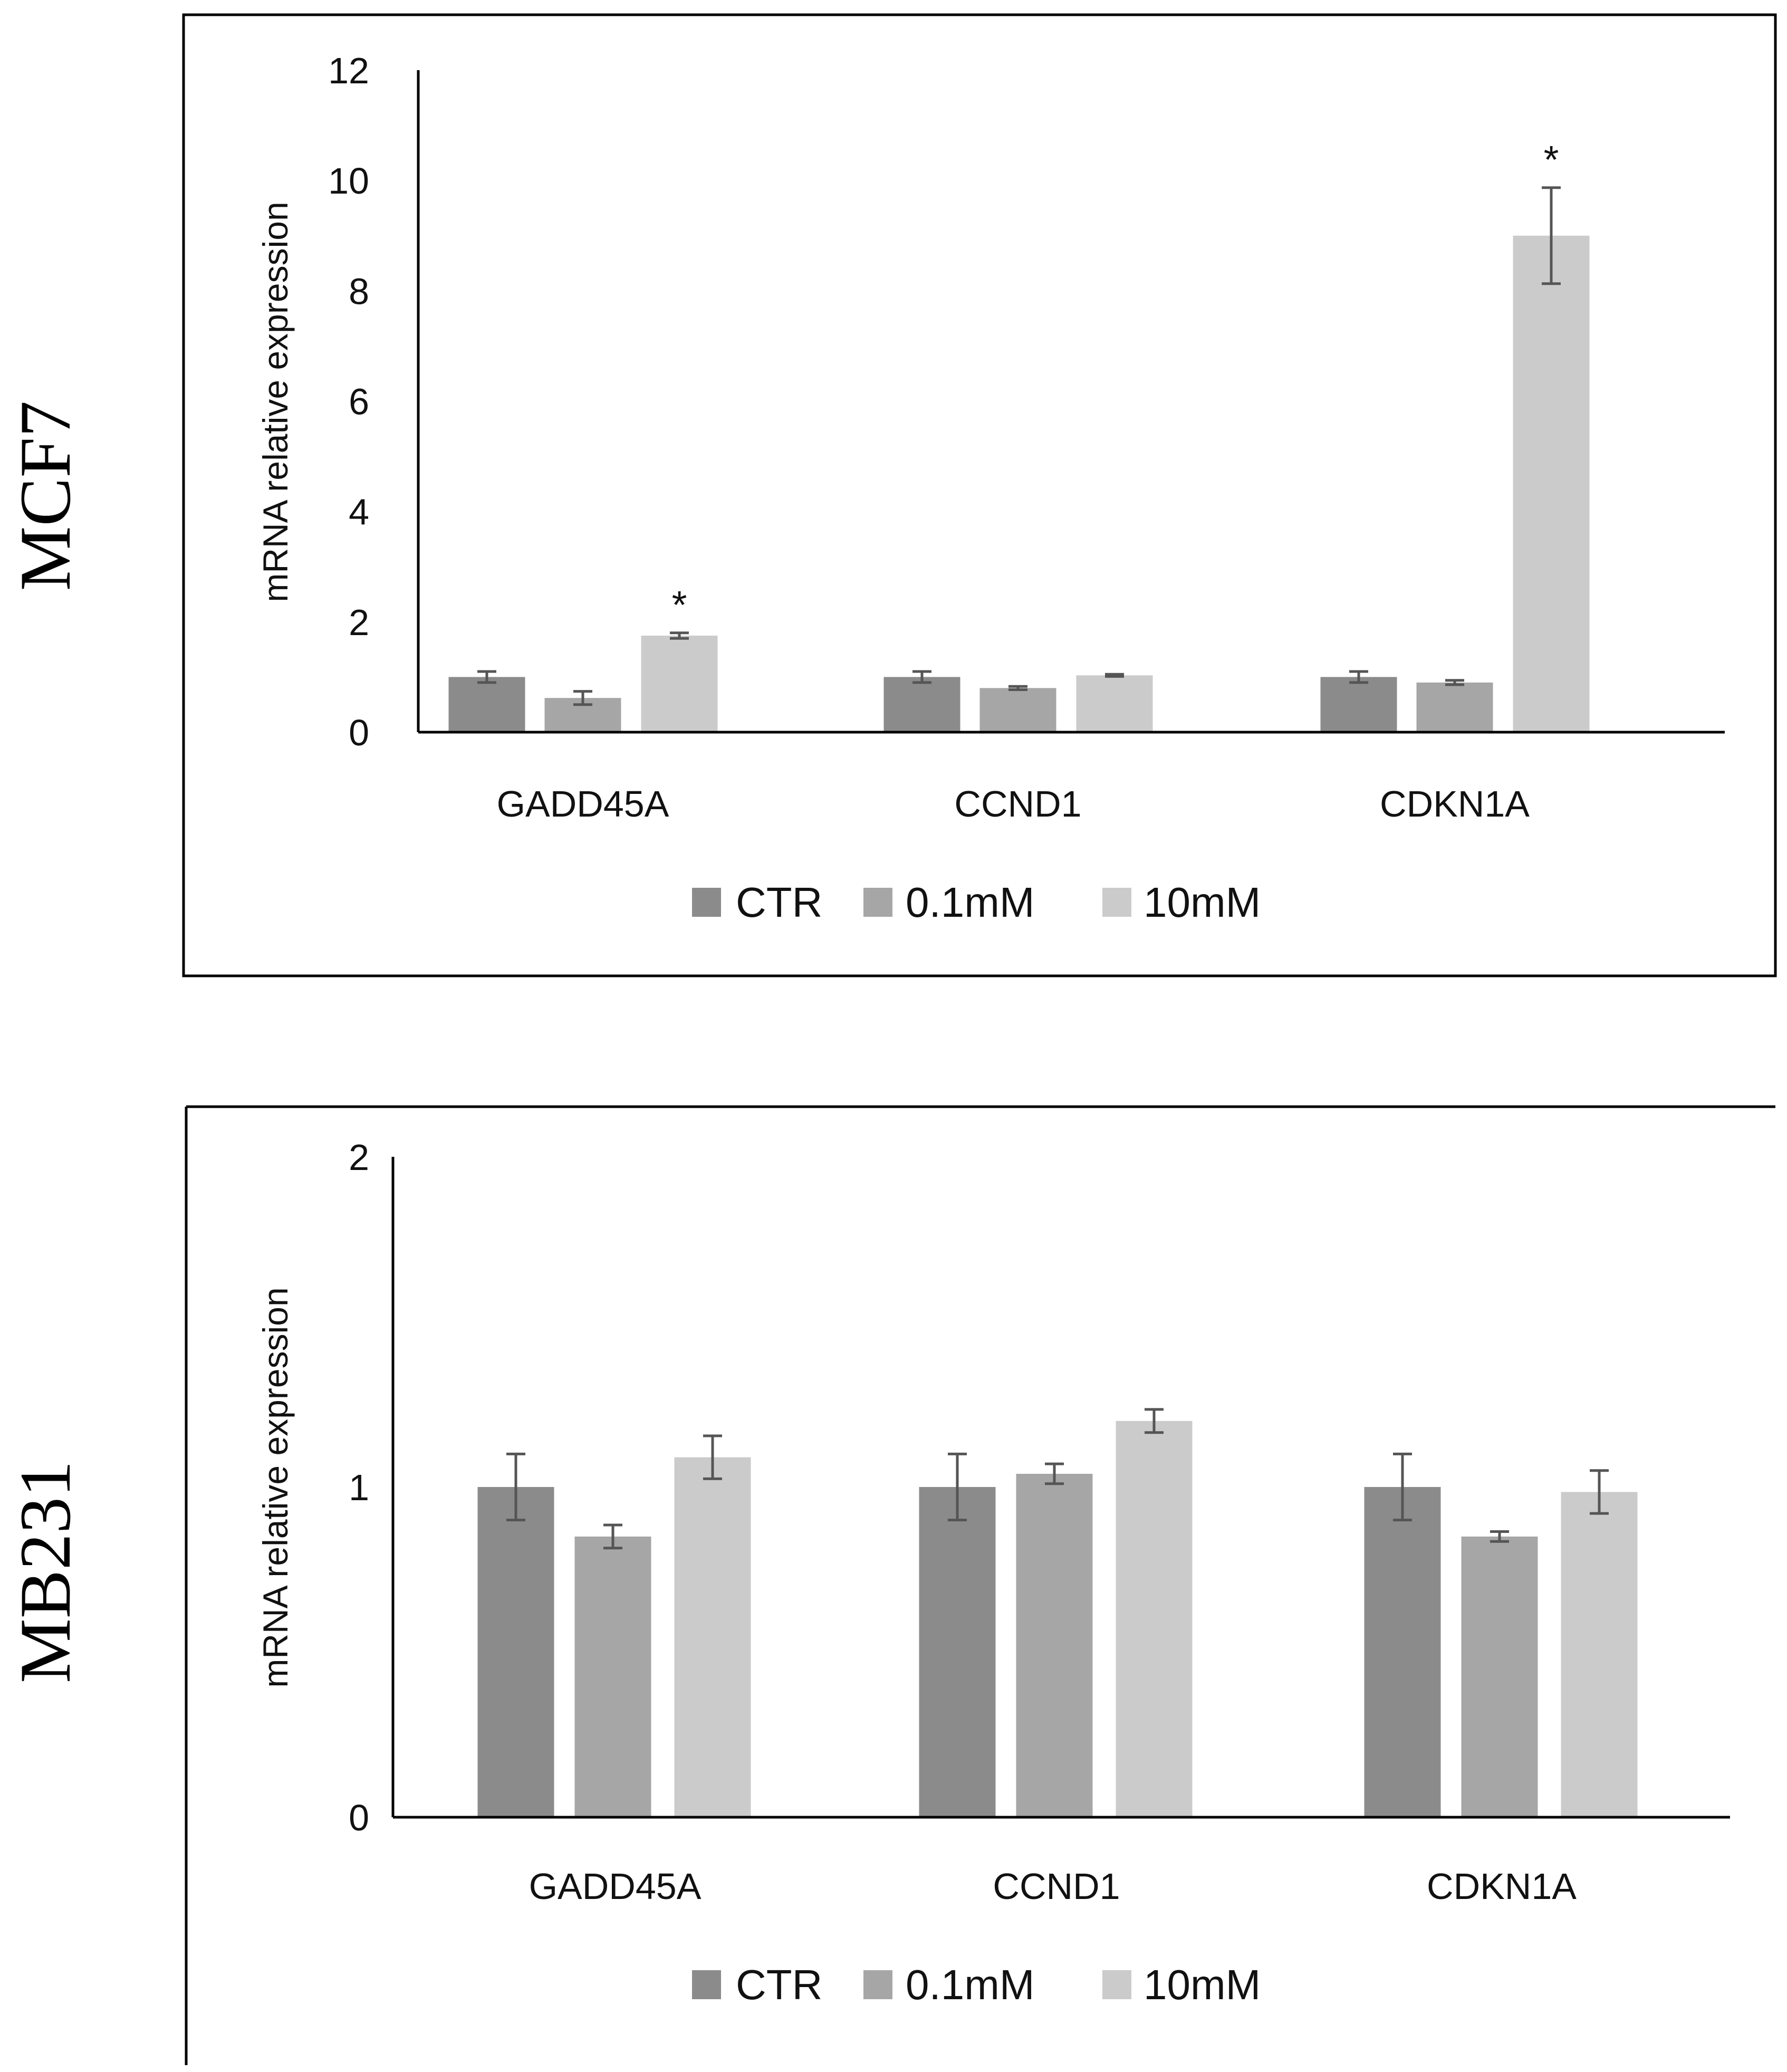  I want to click on mcf7-y-axis-title: mRNA relative expression, so click(276, 402).